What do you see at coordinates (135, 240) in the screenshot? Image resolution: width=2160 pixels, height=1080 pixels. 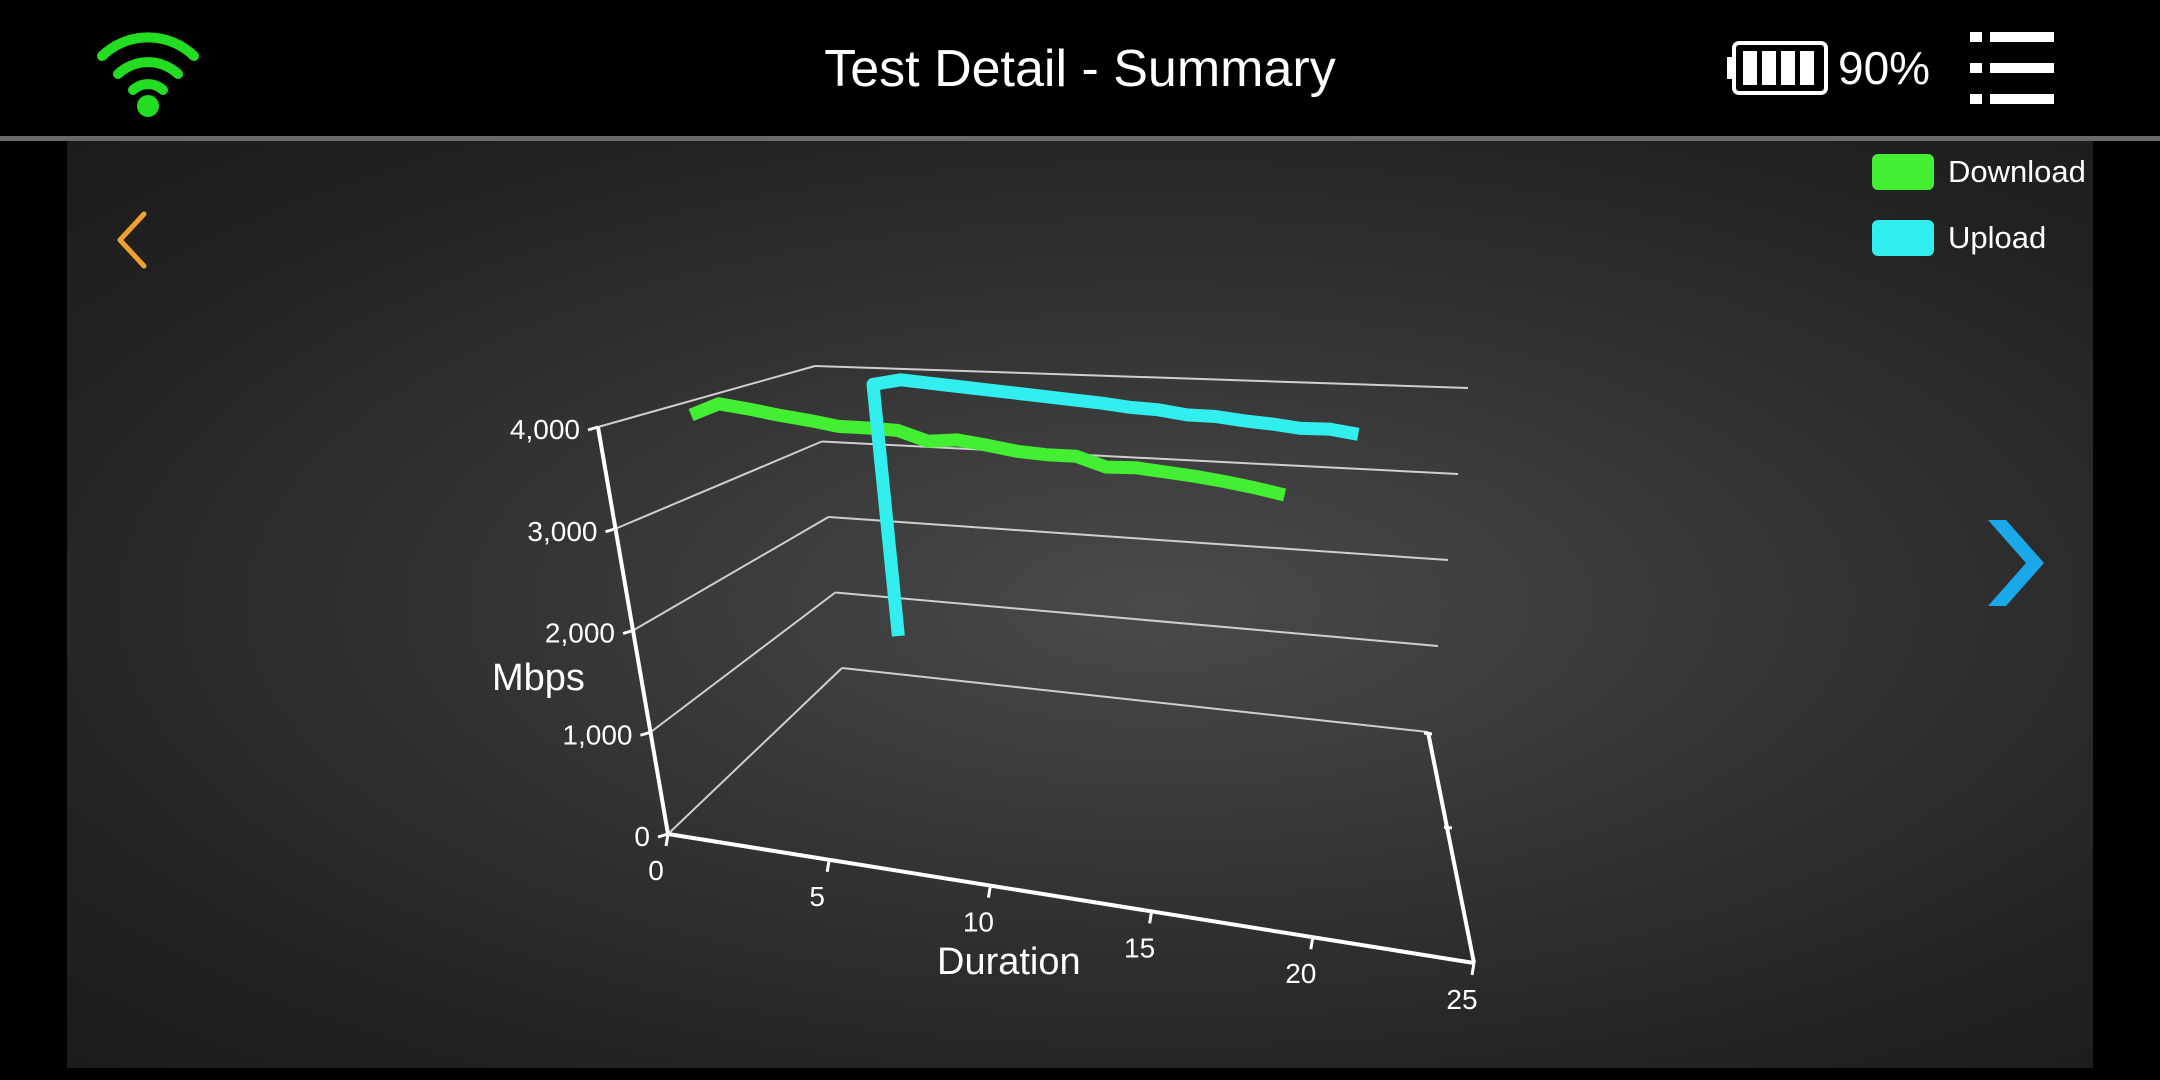 I see `chevron-left-icon` at bounding box center [135, 240].